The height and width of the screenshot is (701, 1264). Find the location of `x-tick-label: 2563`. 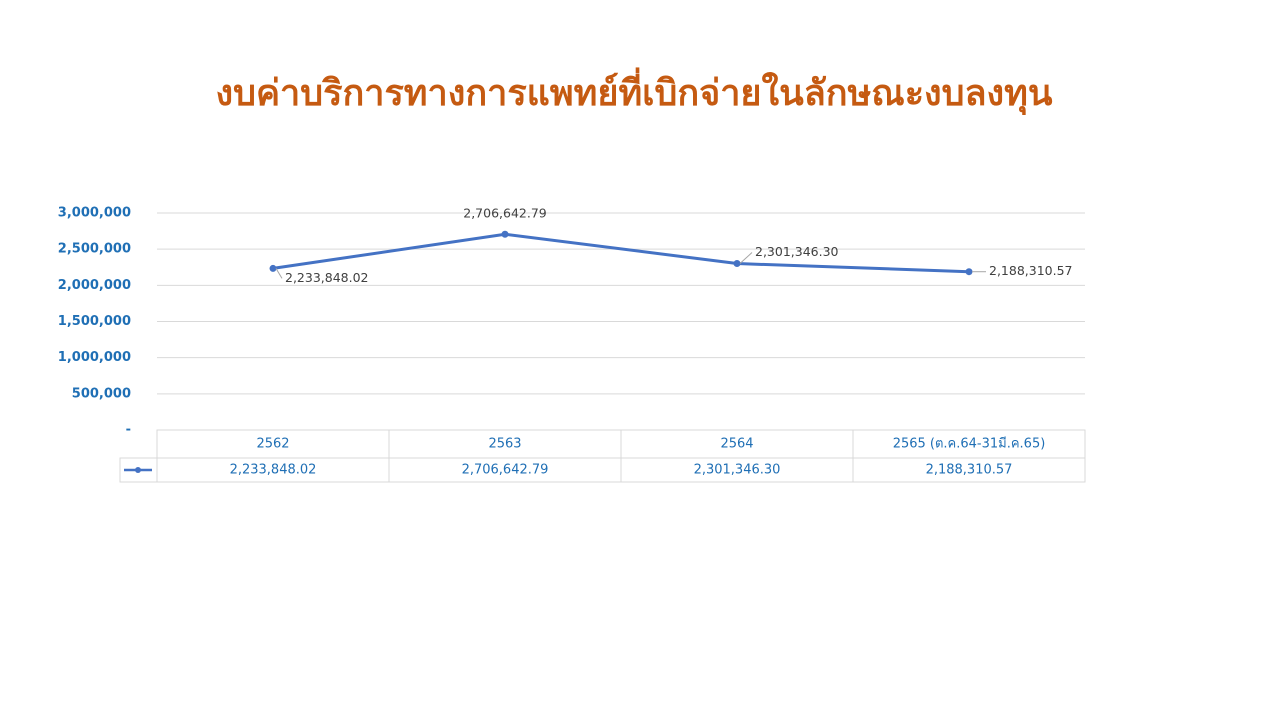

x-tick-label: 2563 is located at coordinates (504, 444).